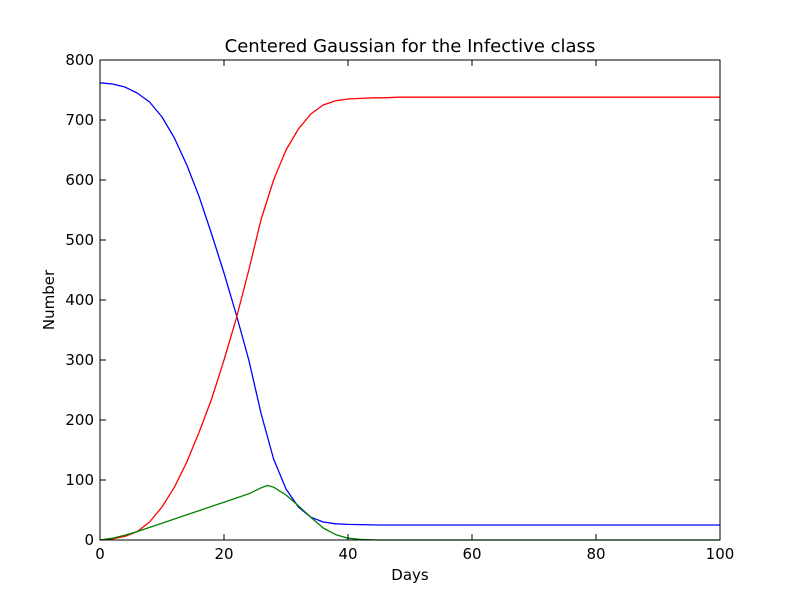  What do you see at coordinates (89, 540) in the screenshot?
I see `y-tick-label-0: 0` at bounding box center [89, 540].